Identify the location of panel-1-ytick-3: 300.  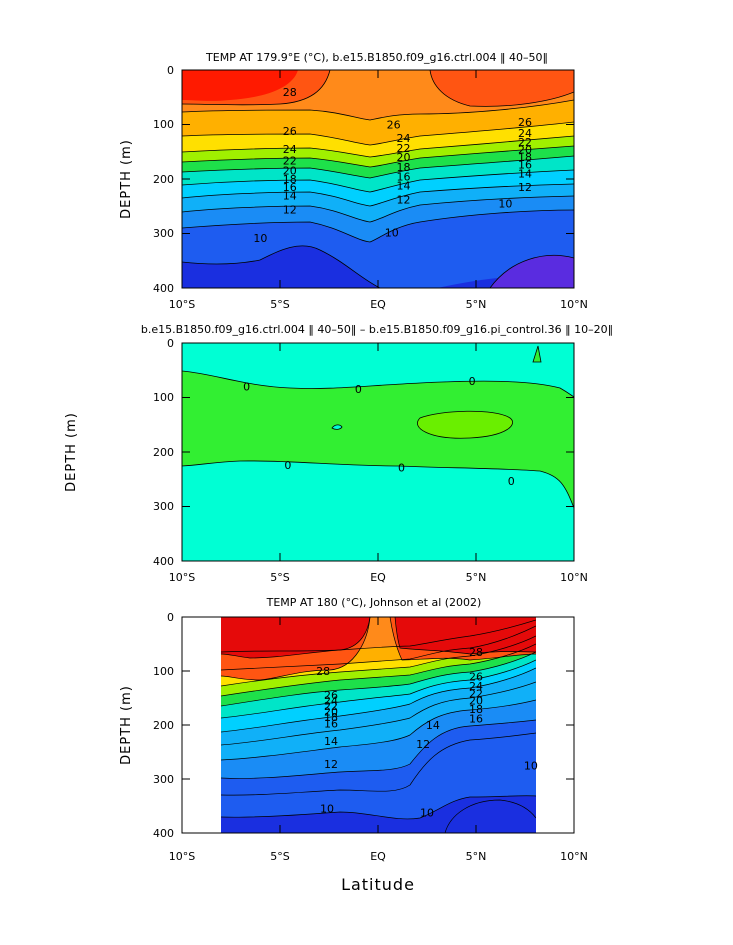
(163, 233).